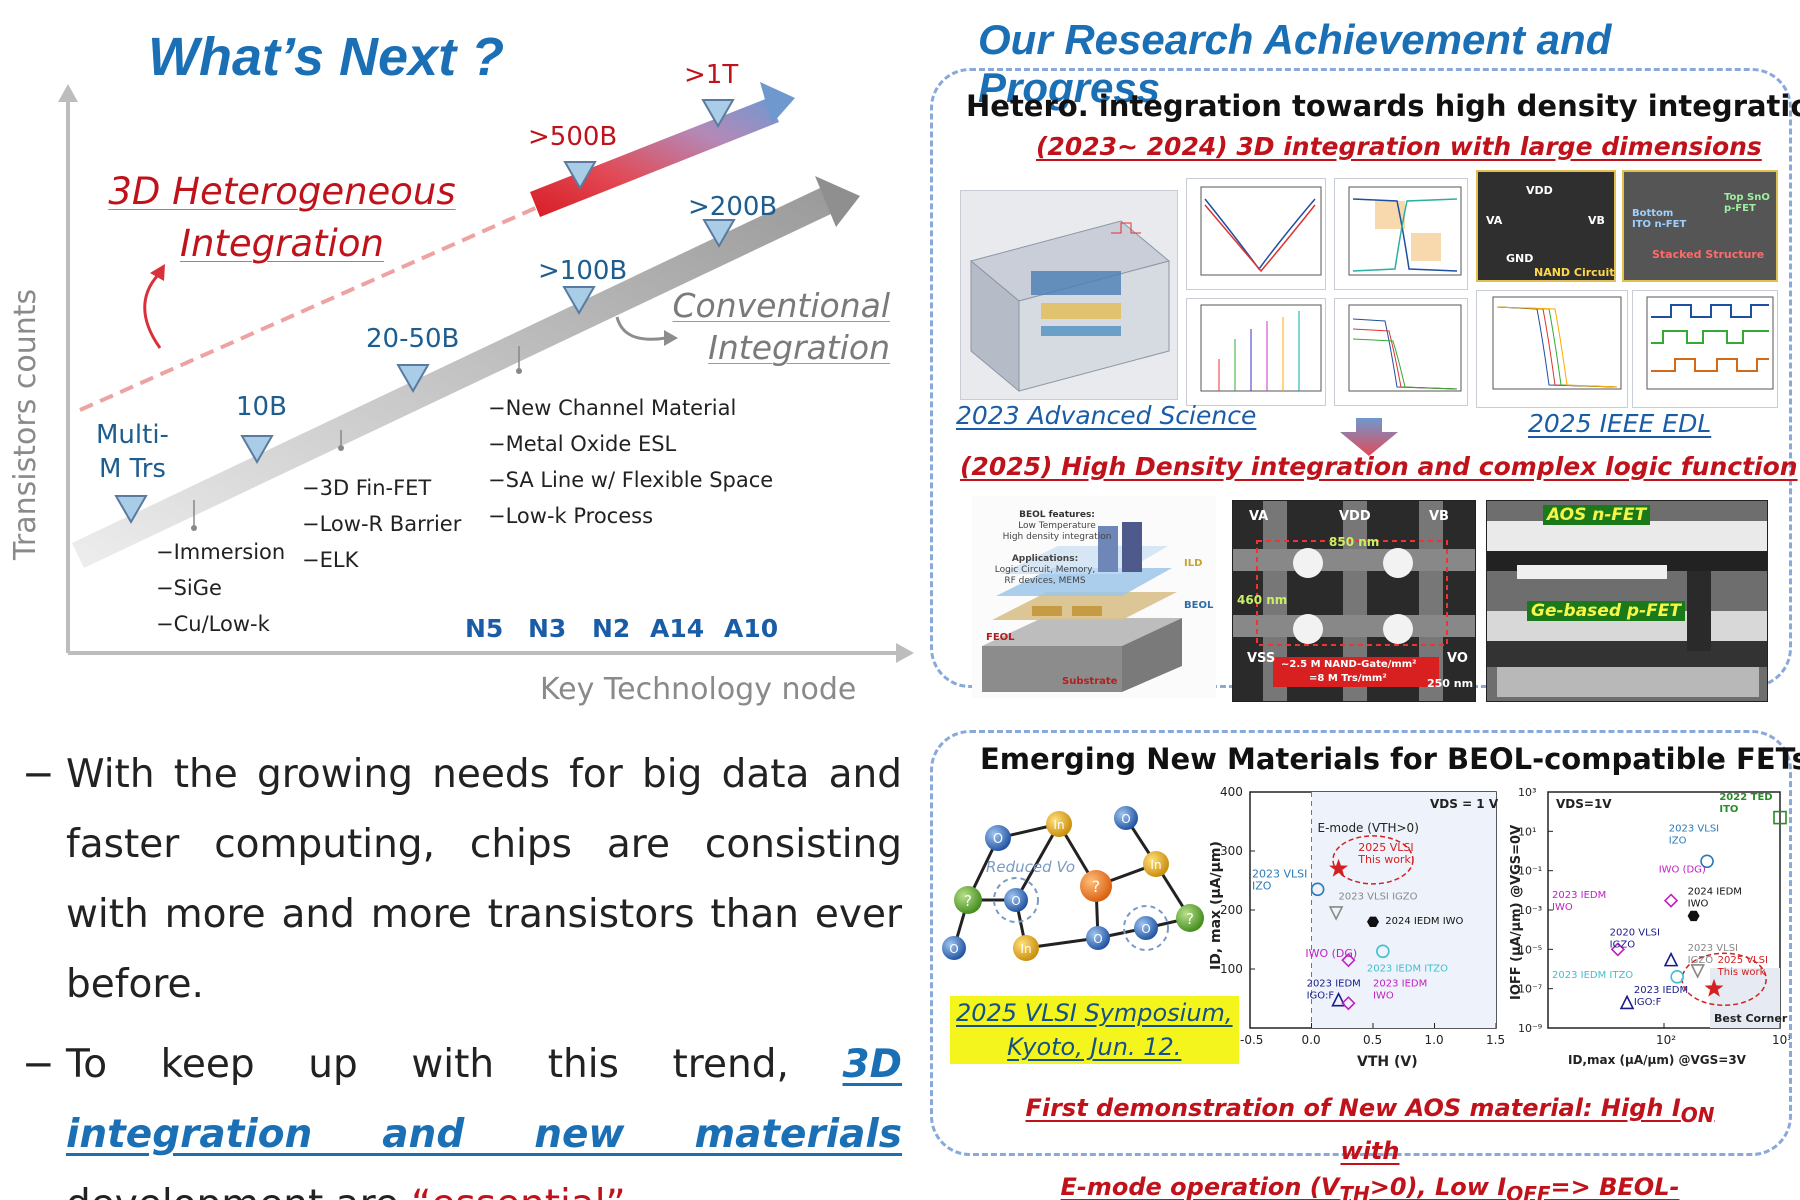 The width and height of the screenshot is (1800, 1200). I want to click on hetero-trend-band, so click(654, 157).